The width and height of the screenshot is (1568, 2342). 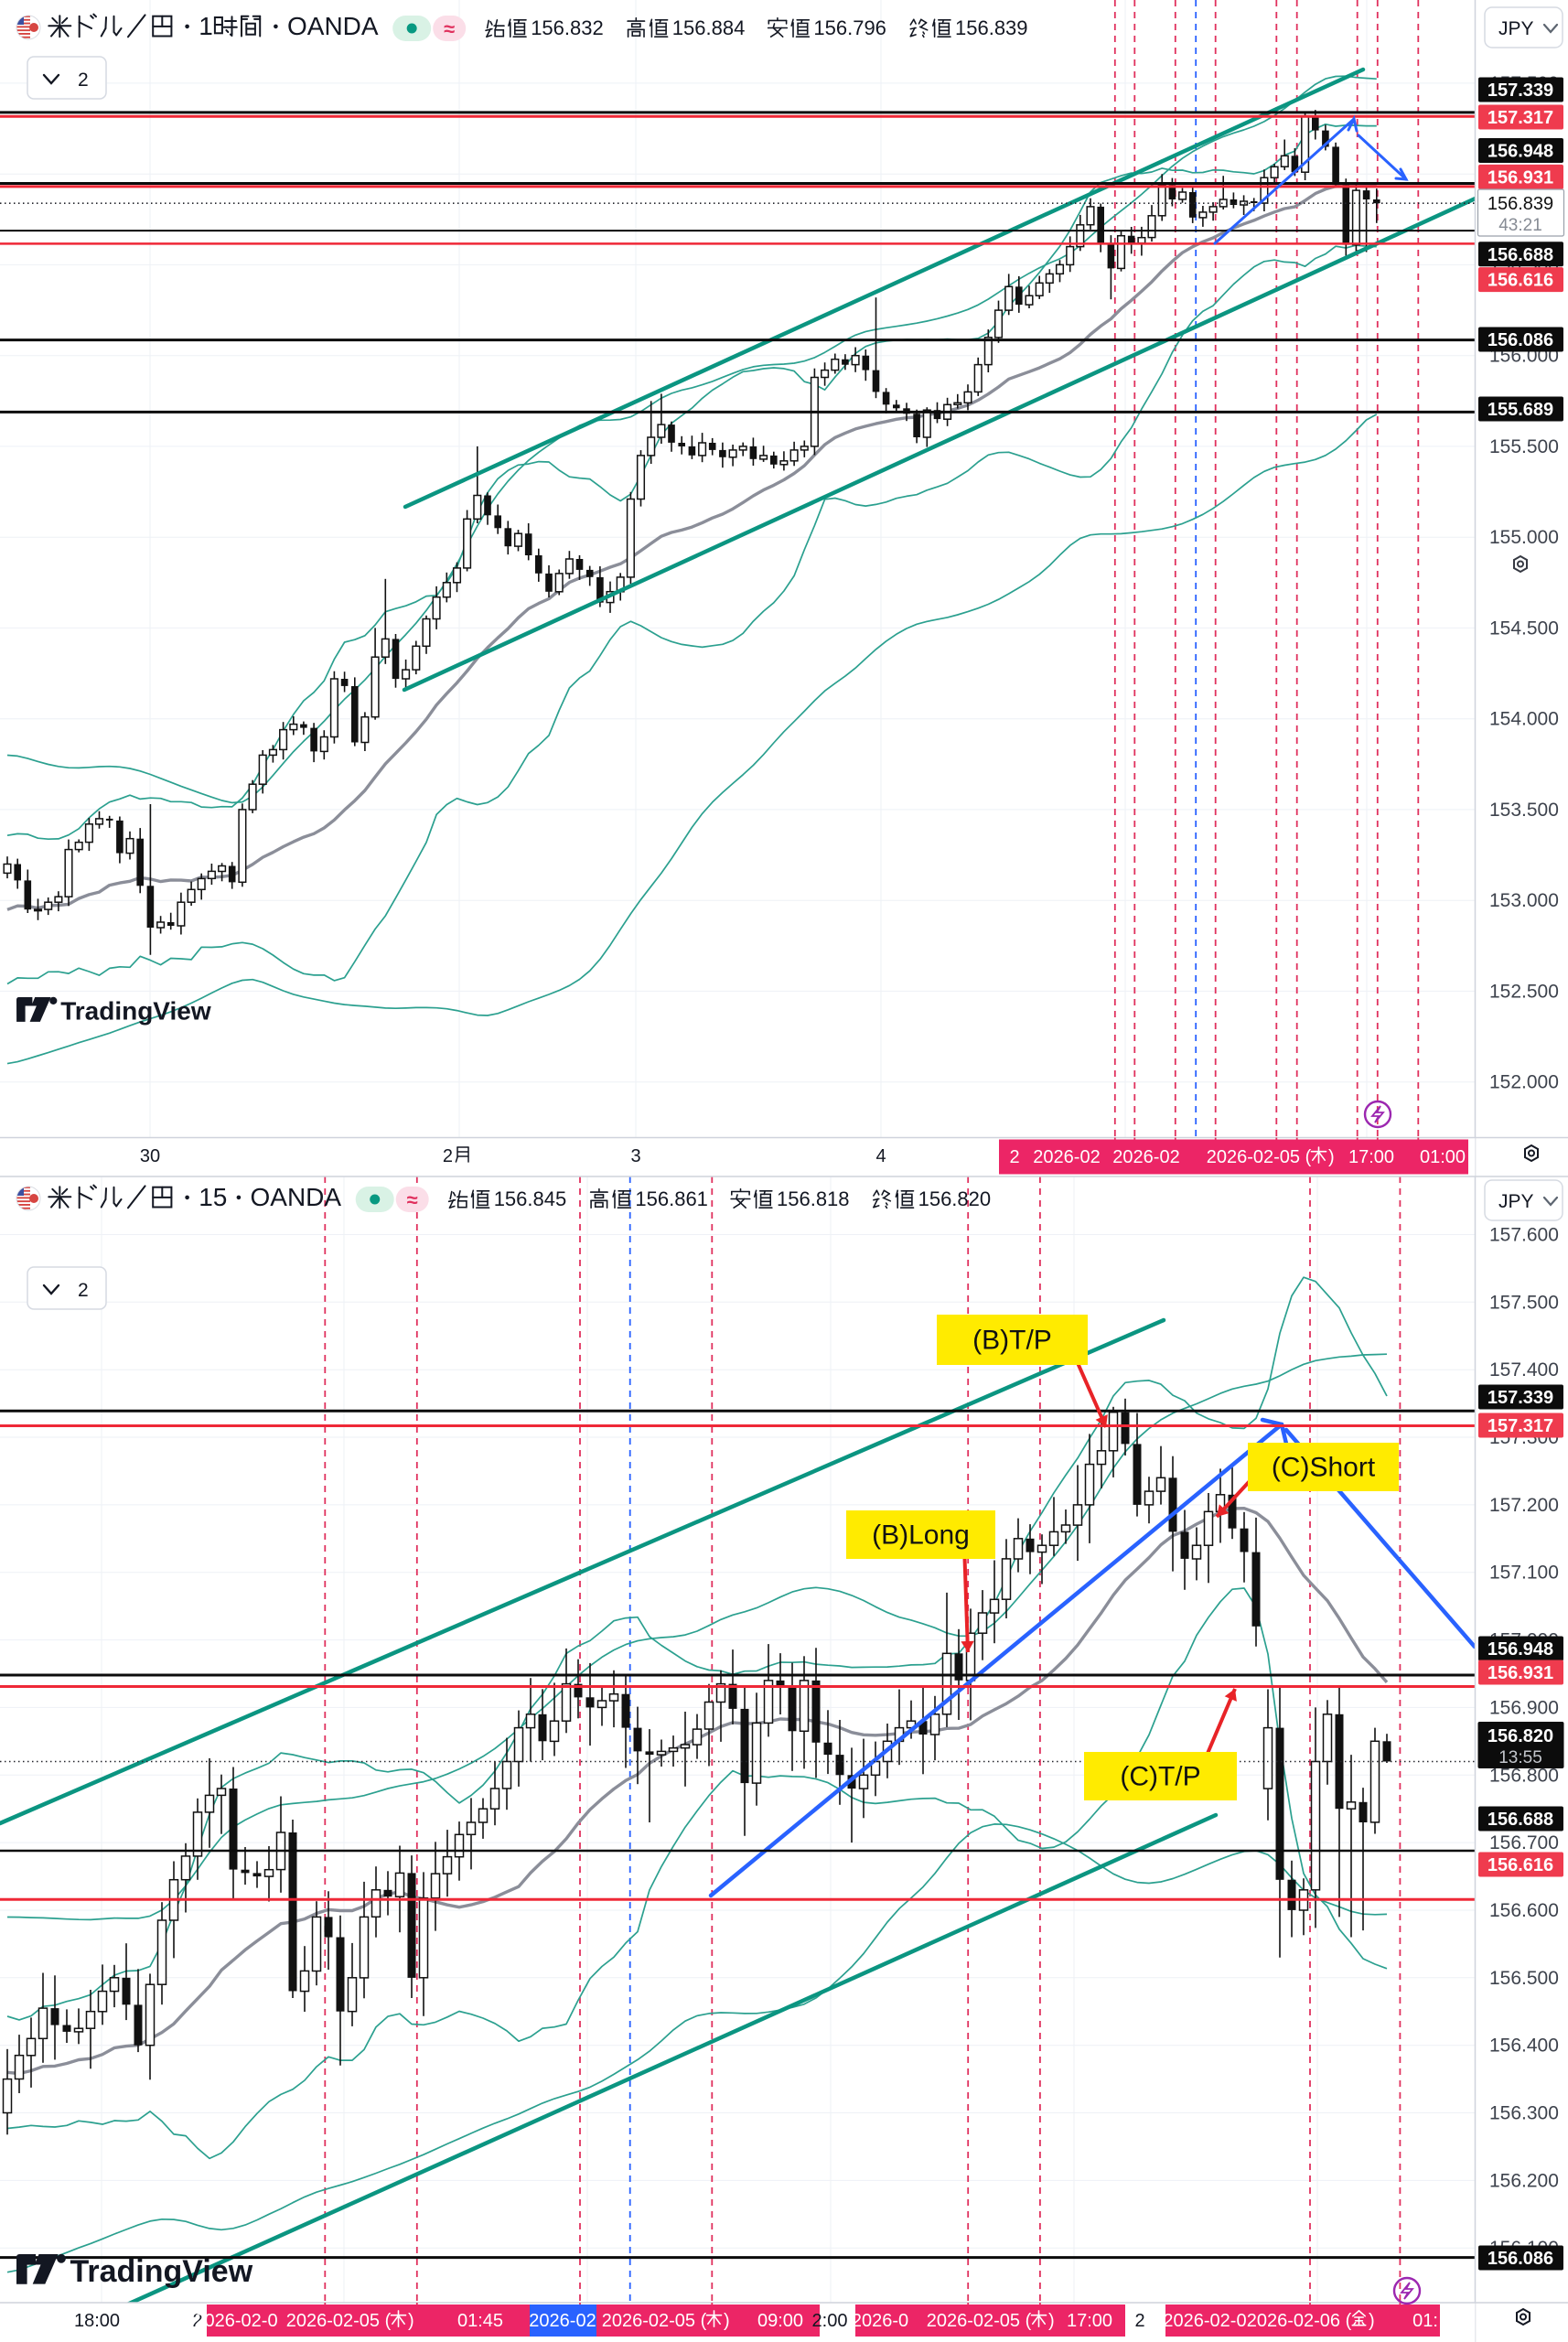 I want to click on svg-text: 1, so click(x=206, y=26).